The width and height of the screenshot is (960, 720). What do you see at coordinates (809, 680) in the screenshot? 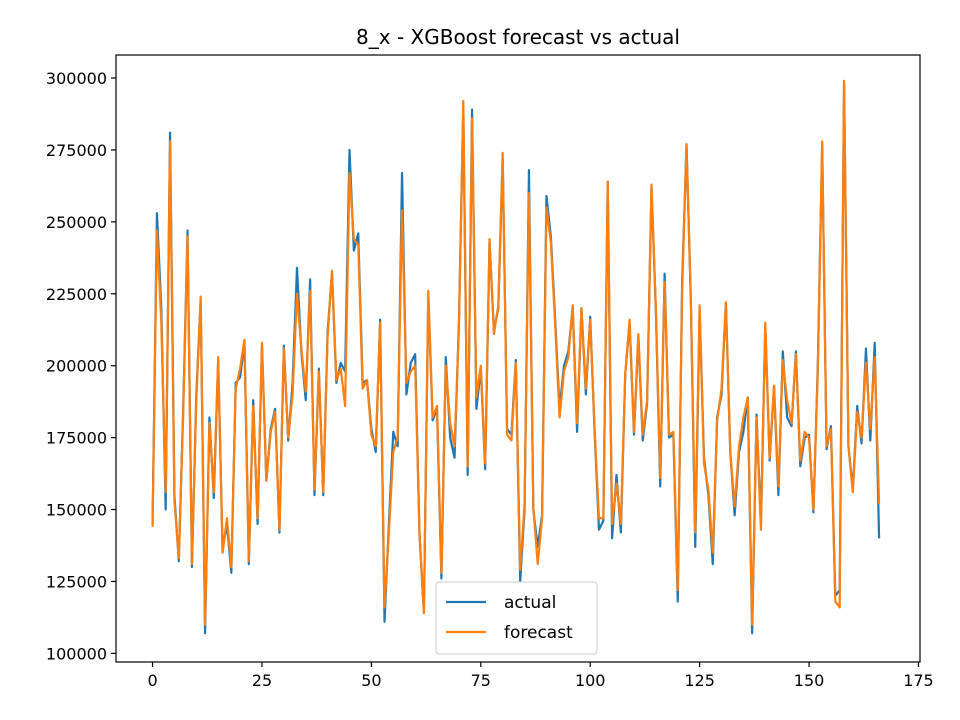
I see `x-tick-label: 150` at bounding box center [809, 680].